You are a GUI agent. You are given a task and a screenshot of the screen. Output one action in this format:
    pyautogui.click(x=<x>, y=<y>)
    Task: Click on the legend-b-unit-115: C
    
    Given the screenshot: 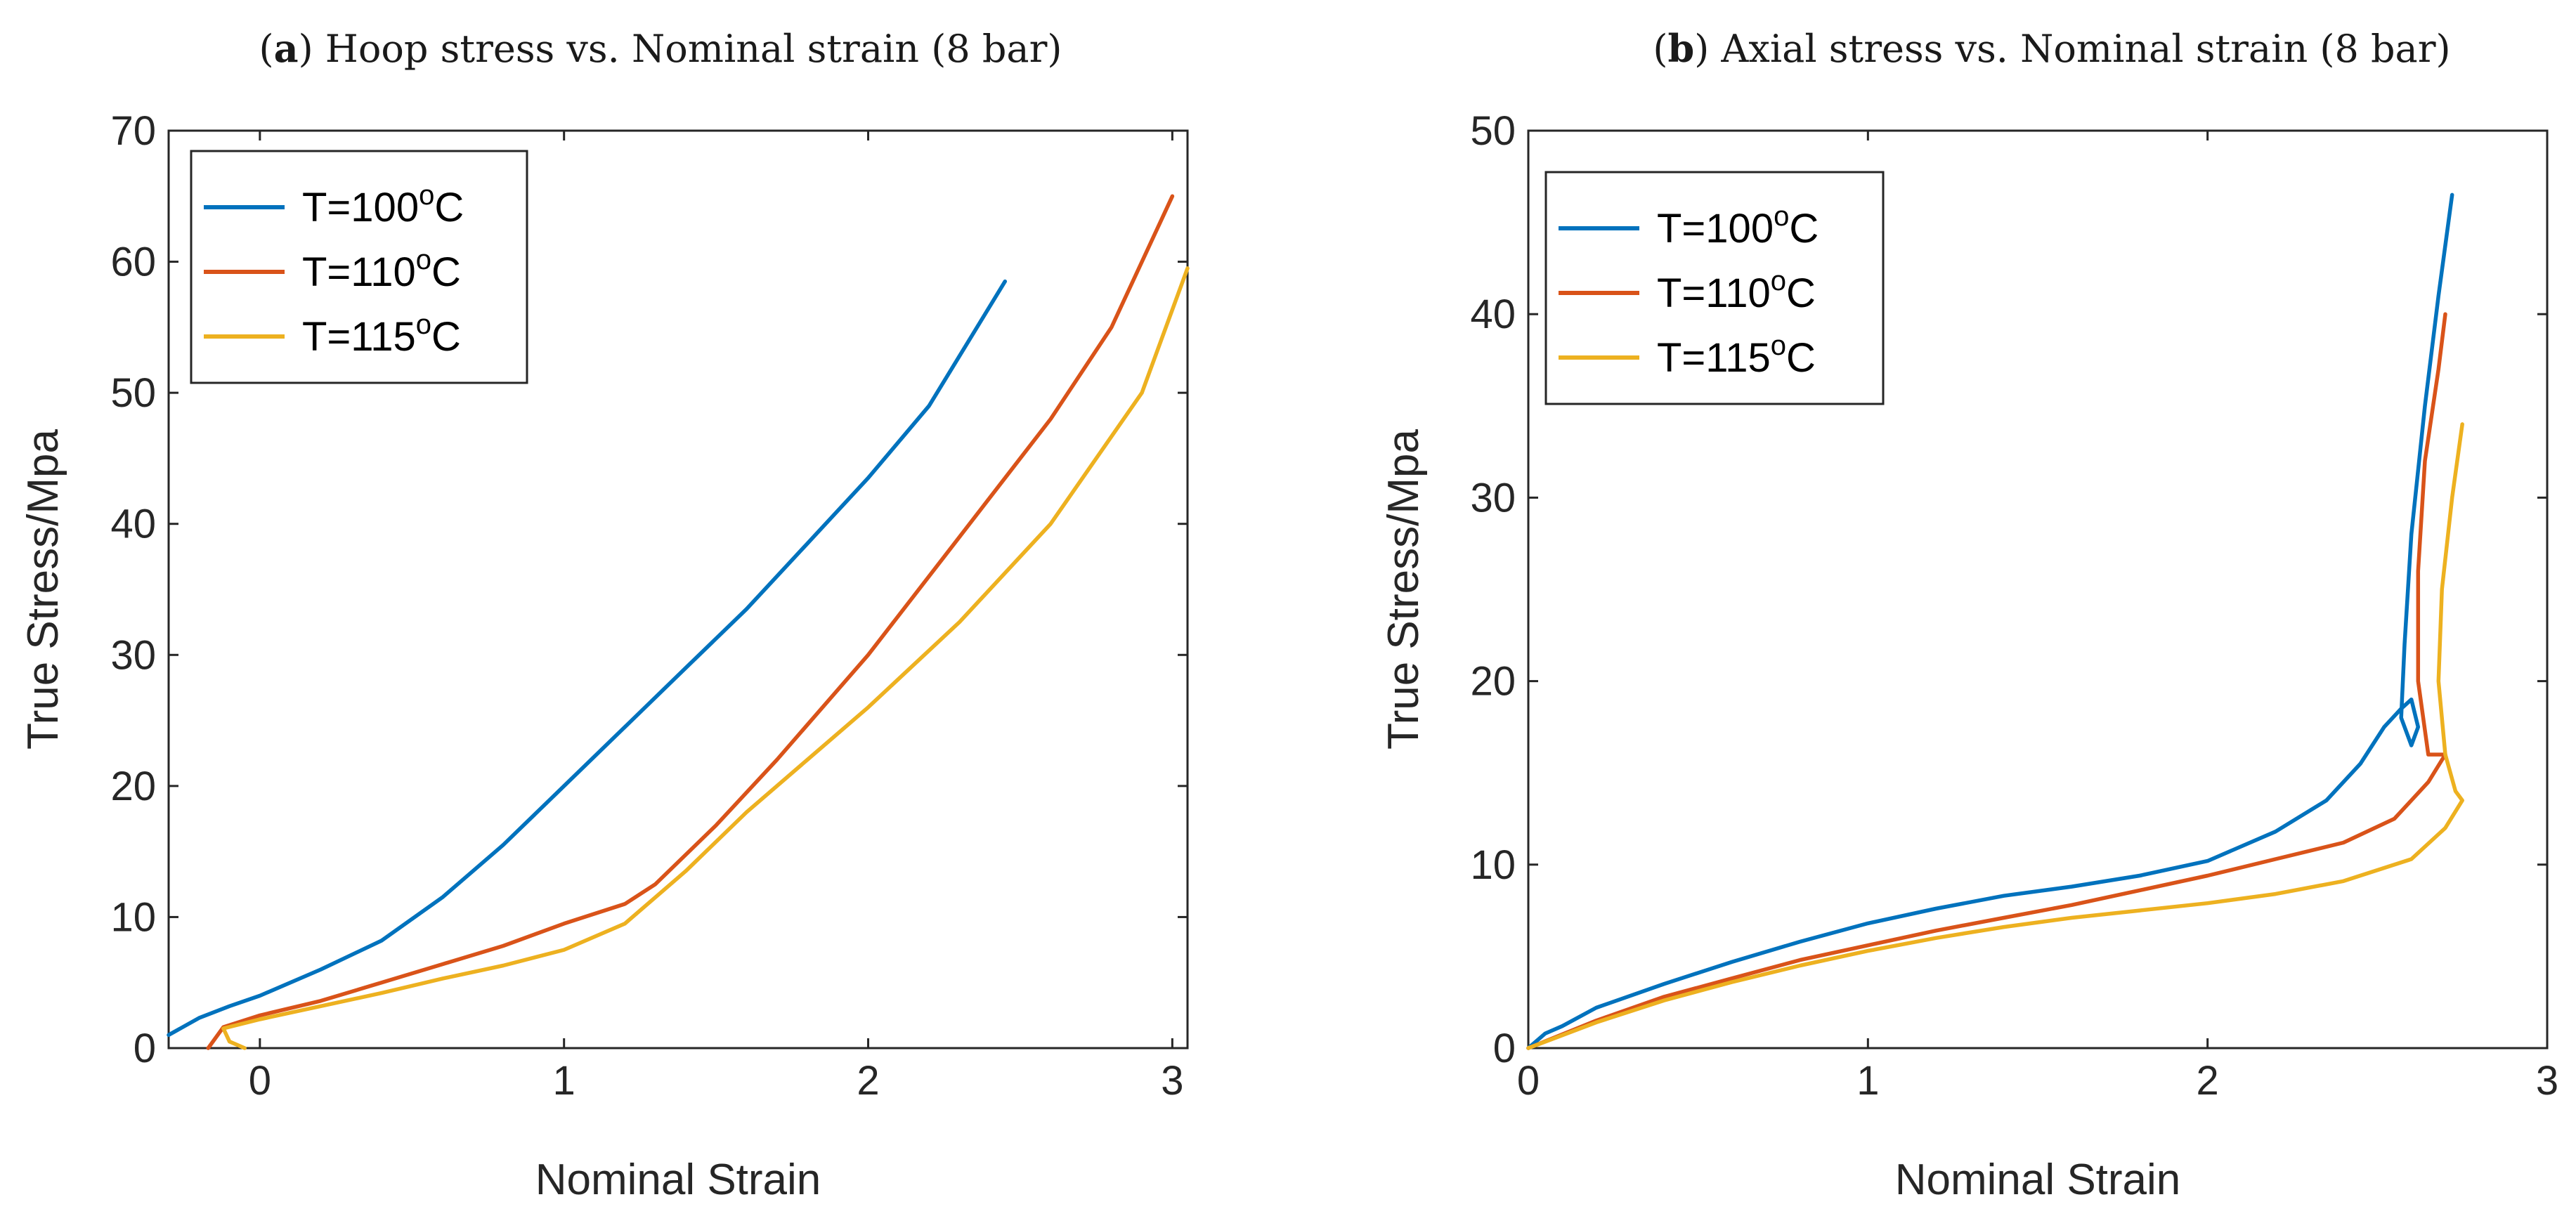 What is the action you would take?
    pyautogui.click(x=1801, y=358)
    